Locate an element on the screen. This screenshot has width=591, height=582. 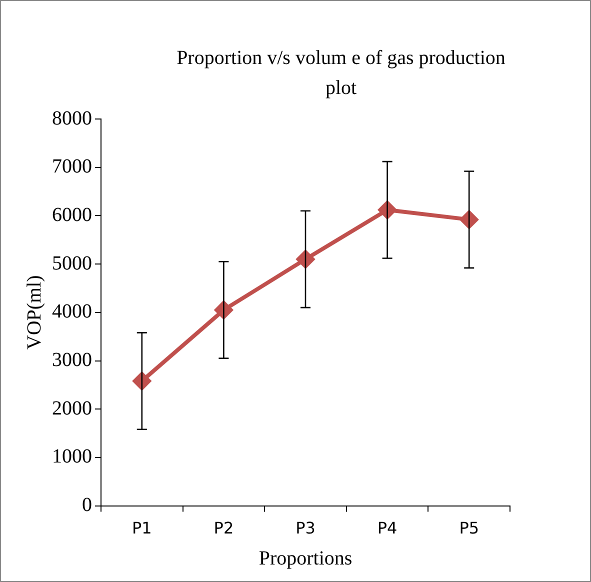
x-tick-label: P4 is located at coordinates (387, 528).